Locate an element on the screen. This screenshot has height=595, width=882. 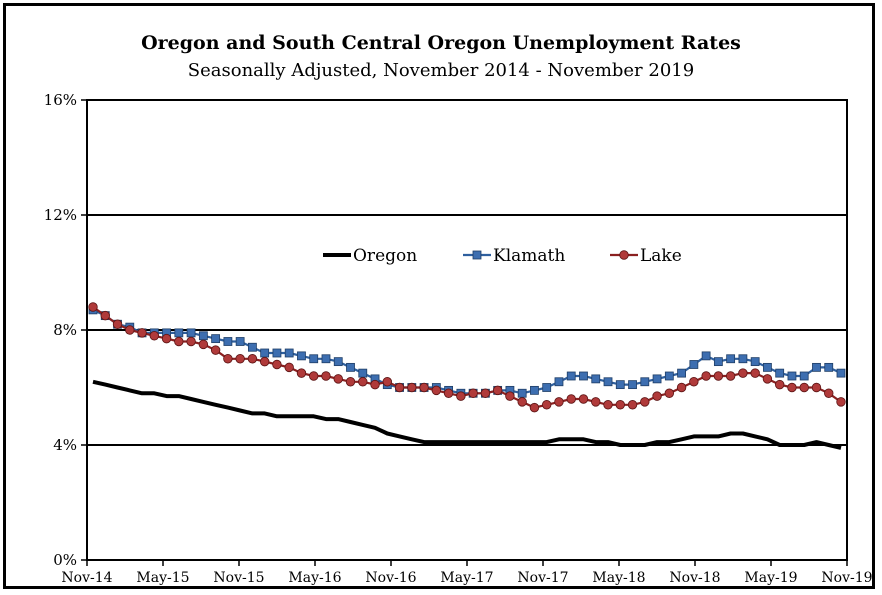
klamath-line is located at coordinates (467, 351).